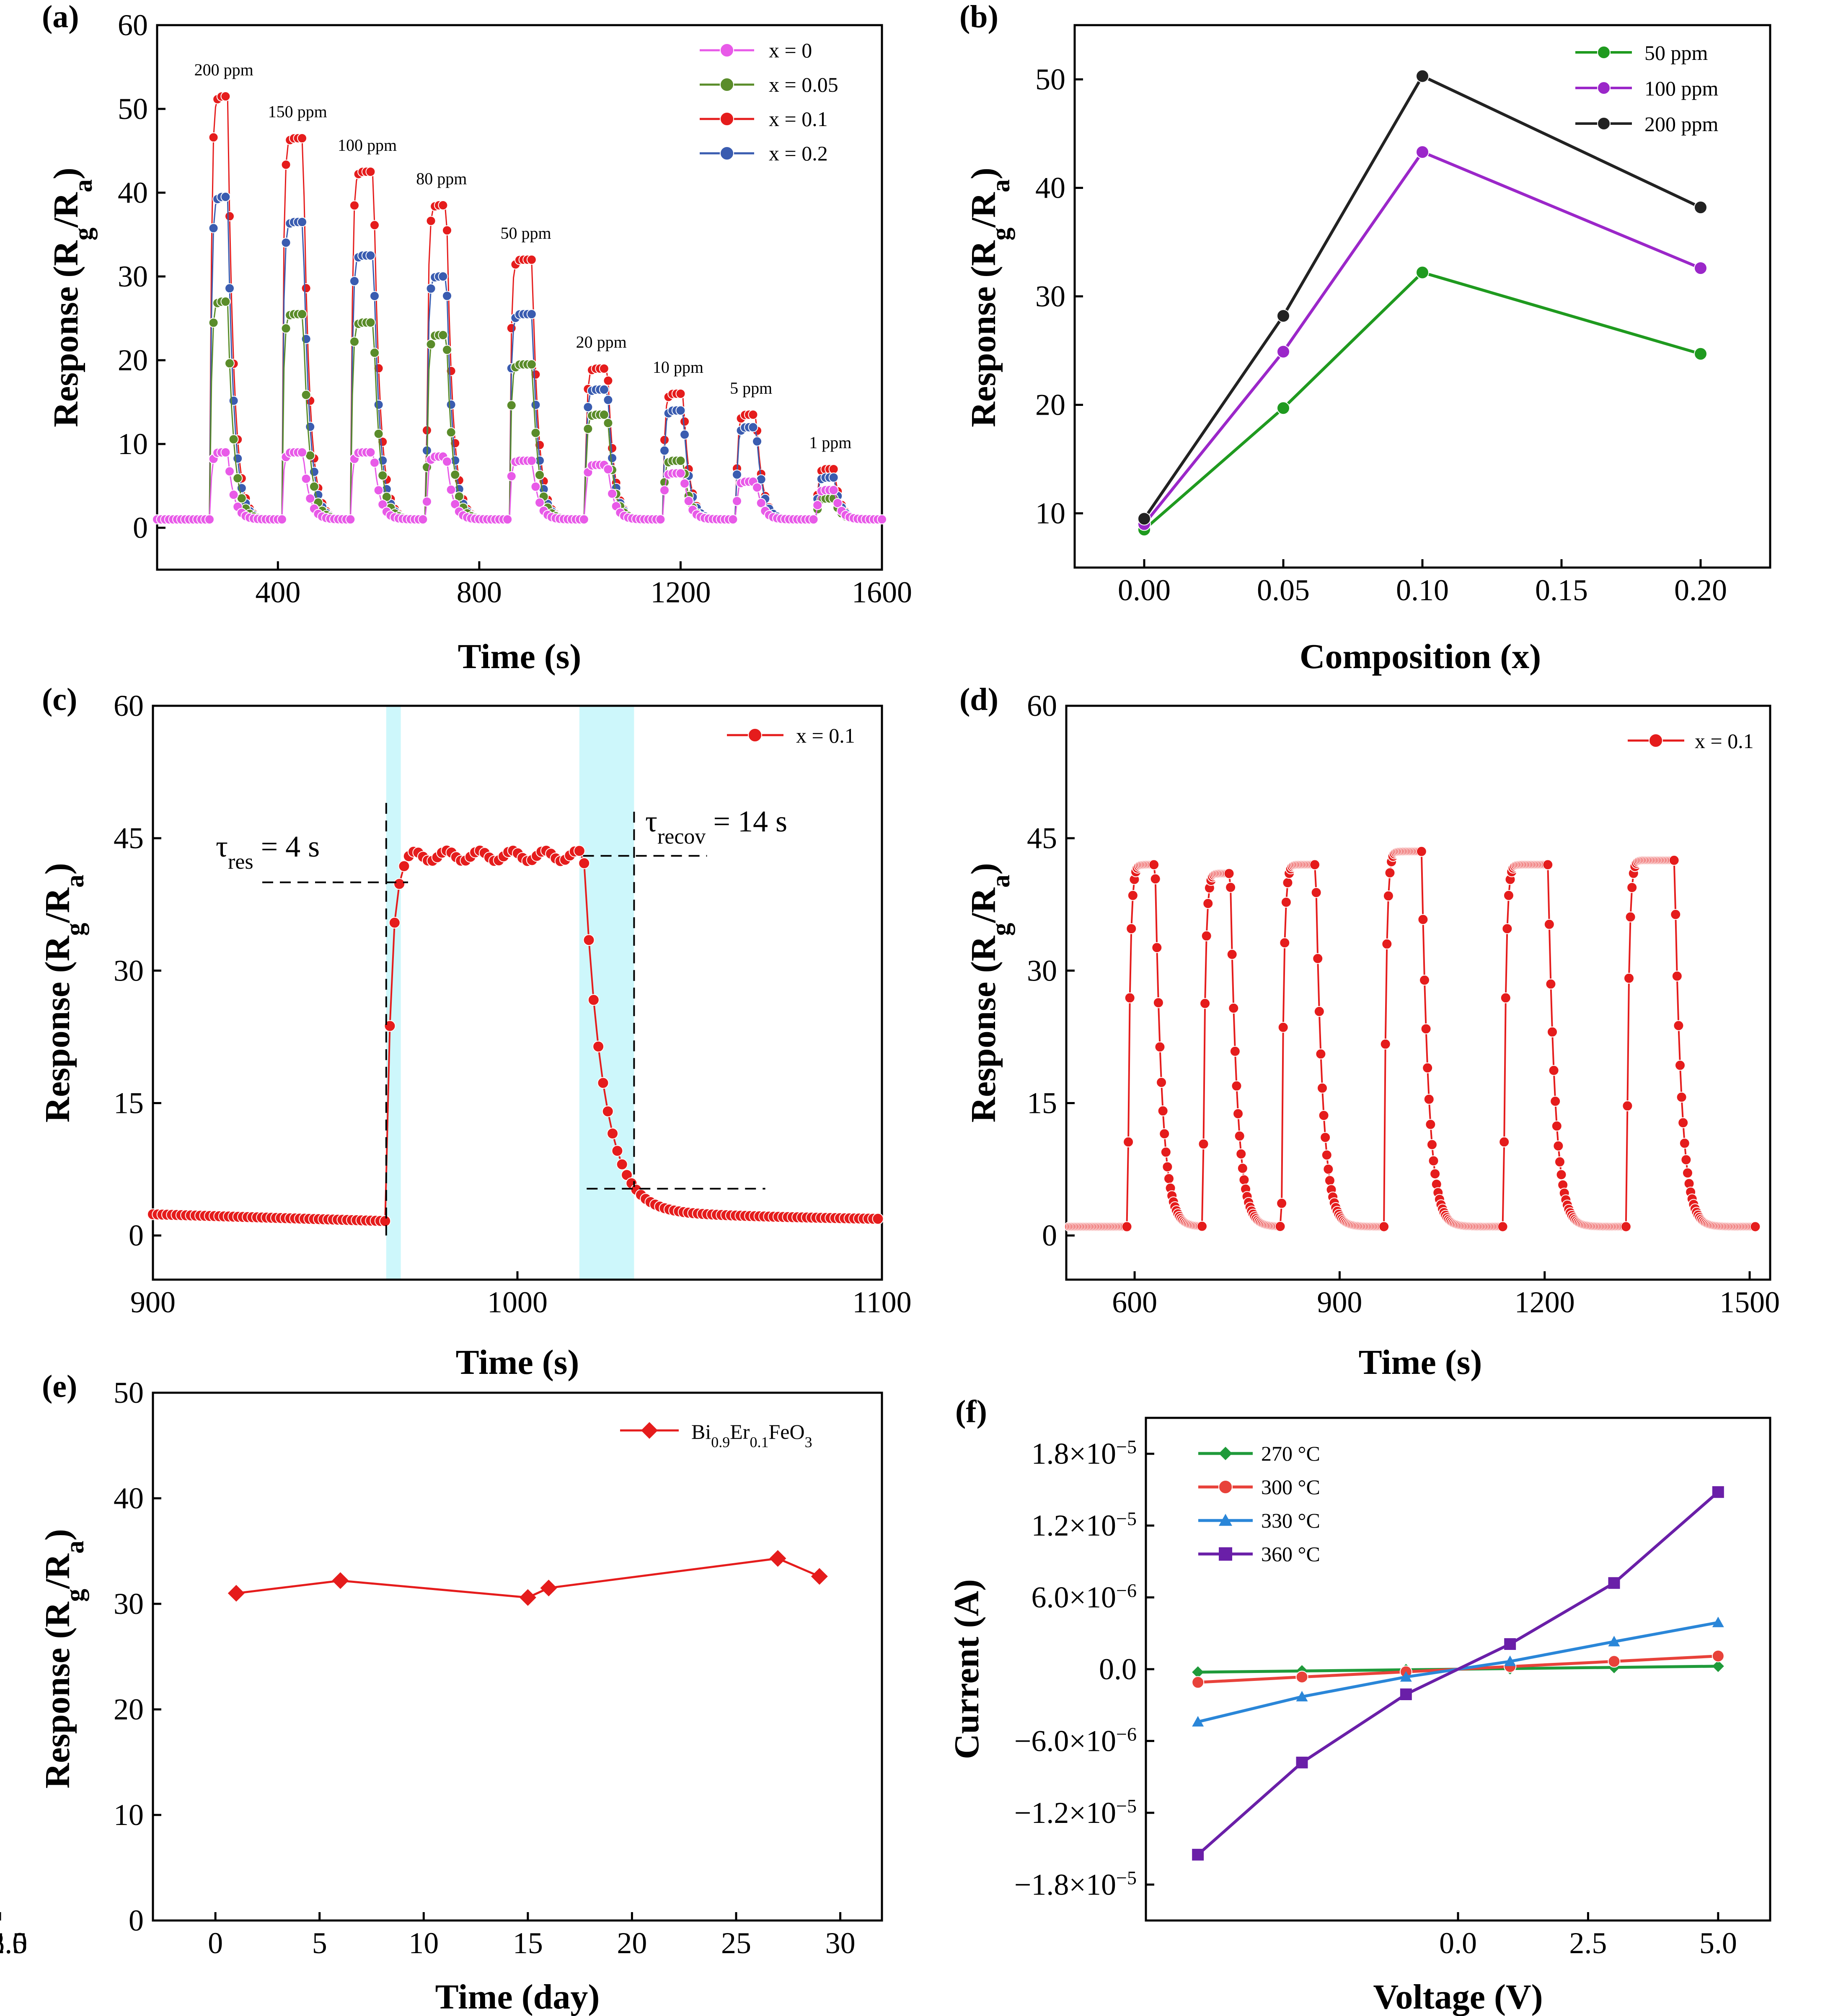 The width and height of the screenshot is (1833, 2016). I want to click on legend-marker, so click(1604, 88).